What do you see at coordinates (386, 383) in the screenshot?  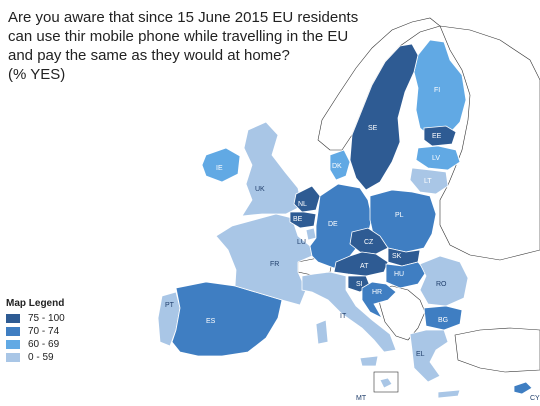 I see `country-mt` at bounding box center [386, 383].